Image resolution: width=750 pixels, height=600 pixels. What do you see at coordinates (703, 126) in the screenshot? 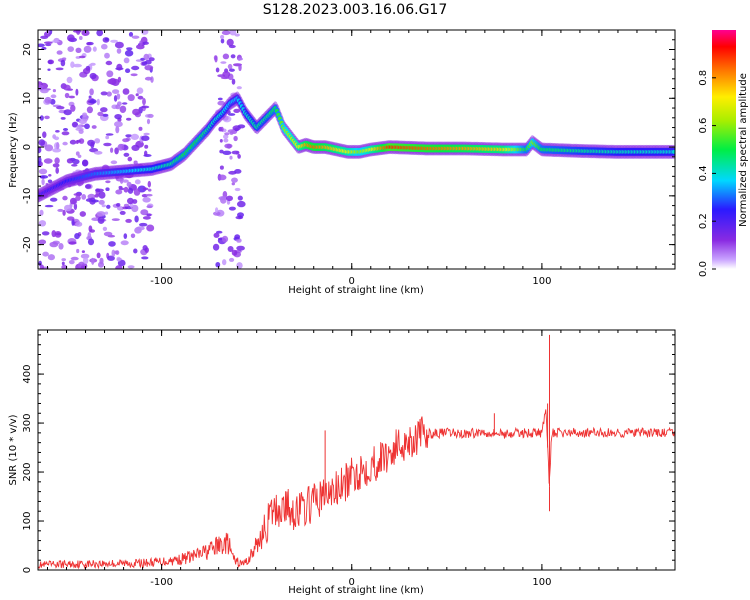
I see `colorbar-tick-label: 0.6` at bounding box center [703, 126].